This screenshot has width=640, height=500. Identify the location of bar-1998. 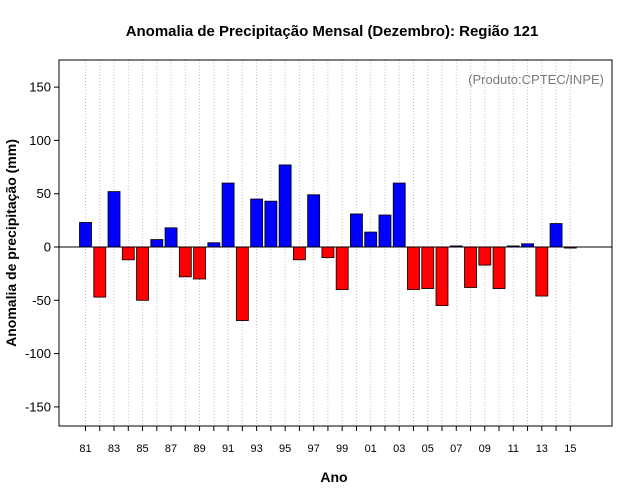
(328, 252).